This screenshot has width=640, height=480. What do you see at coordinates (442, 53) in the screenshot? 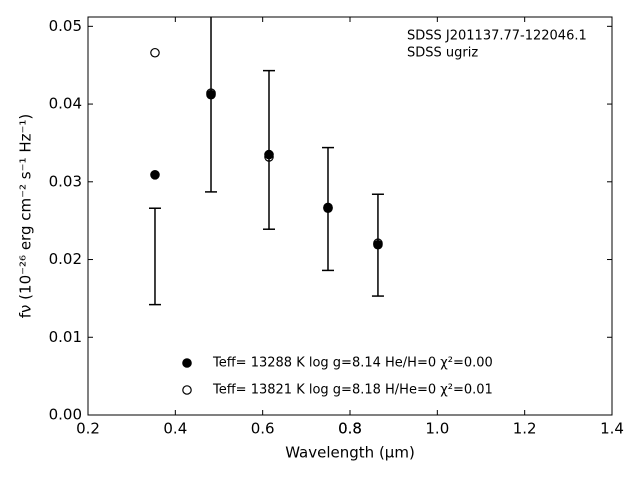
I see `annotation: SDSS ugriz` at bounding box center [442, 53].